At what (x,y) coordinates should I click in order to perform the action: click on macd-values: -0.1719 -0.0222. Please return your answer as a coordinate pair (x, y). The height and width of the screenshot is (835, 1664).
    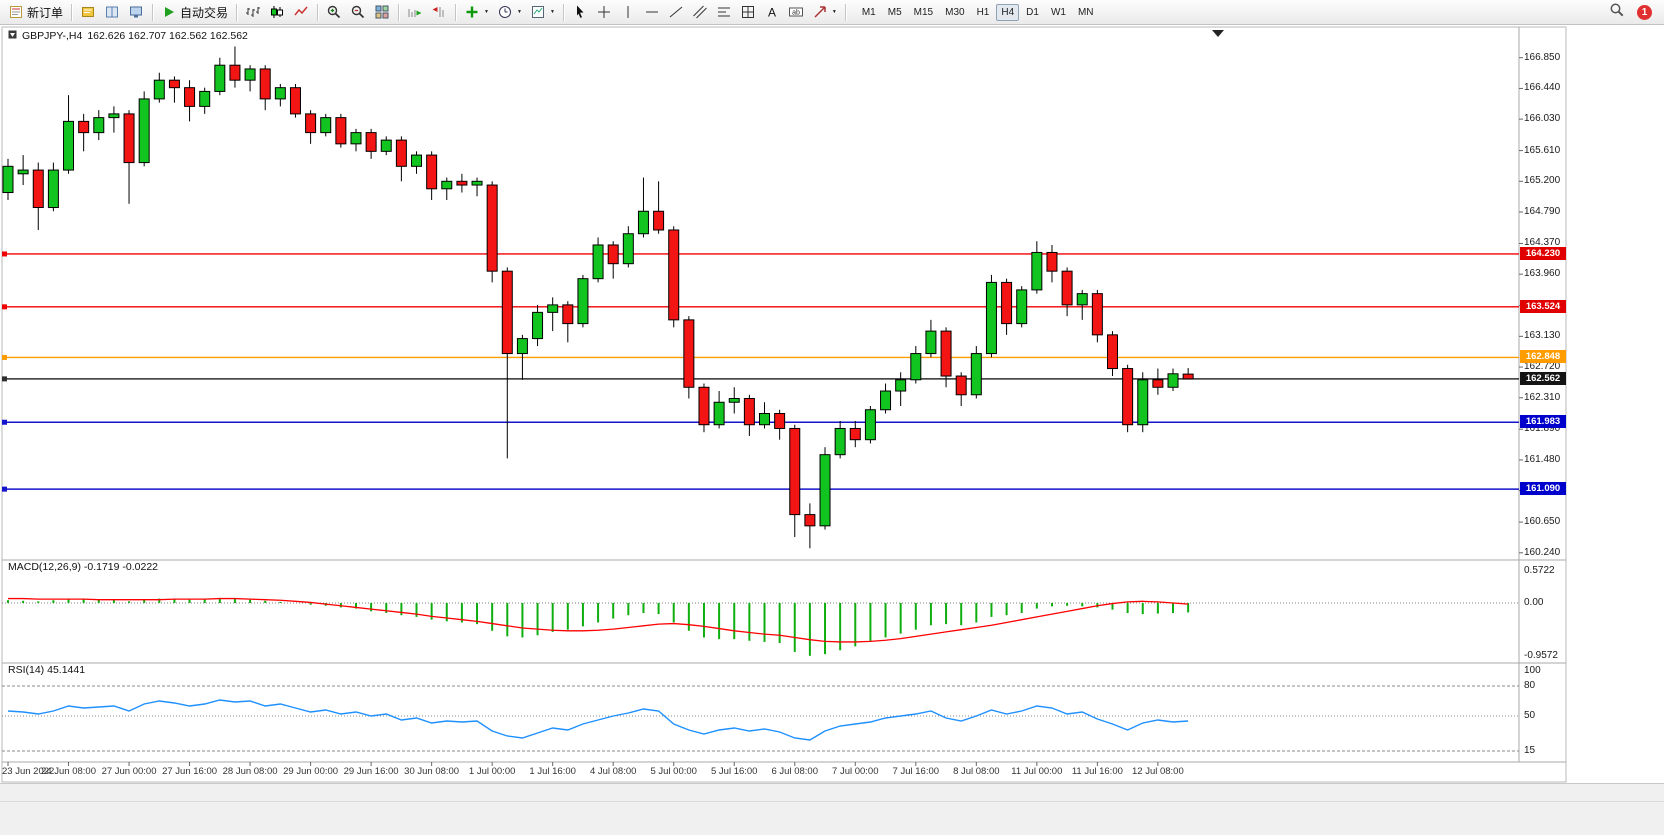
    Looking at the image, I should click on (121, 567).